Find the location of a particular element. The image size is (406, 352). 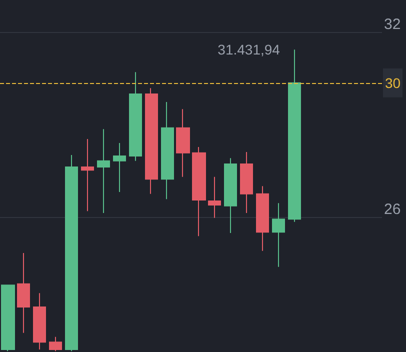

y-tick-label: 26 is located at coordinates (392, 209).